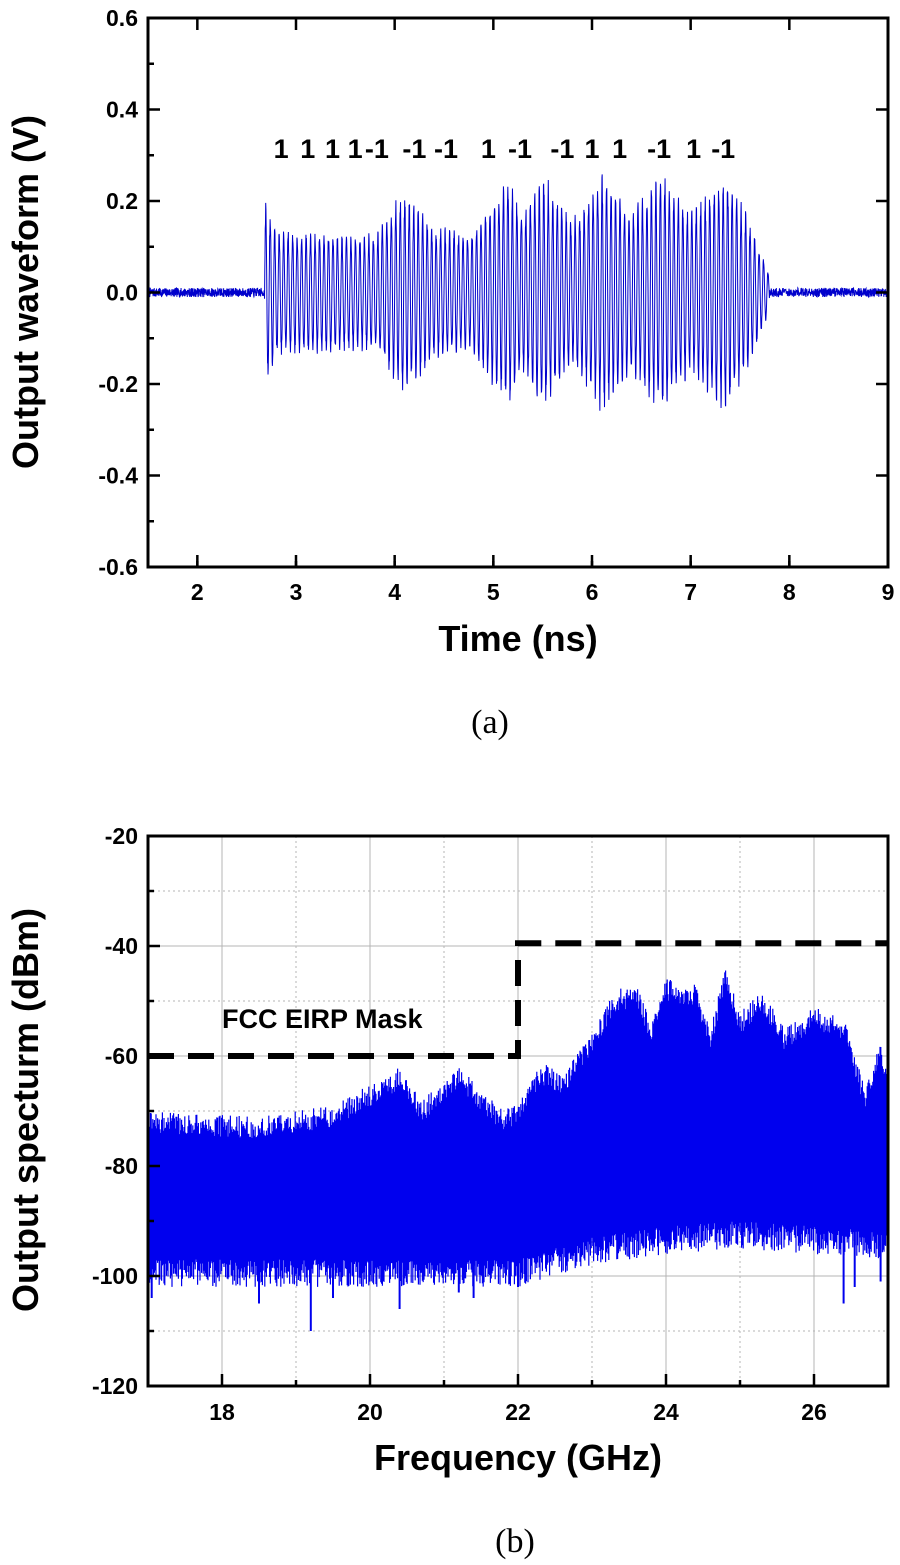 This screenshot has width=900, height=1565. What do you see at coordinates (515, 1541) in the screenshot?
I see `panel-b-caption: (b)` at bounding box center [515, 1541].